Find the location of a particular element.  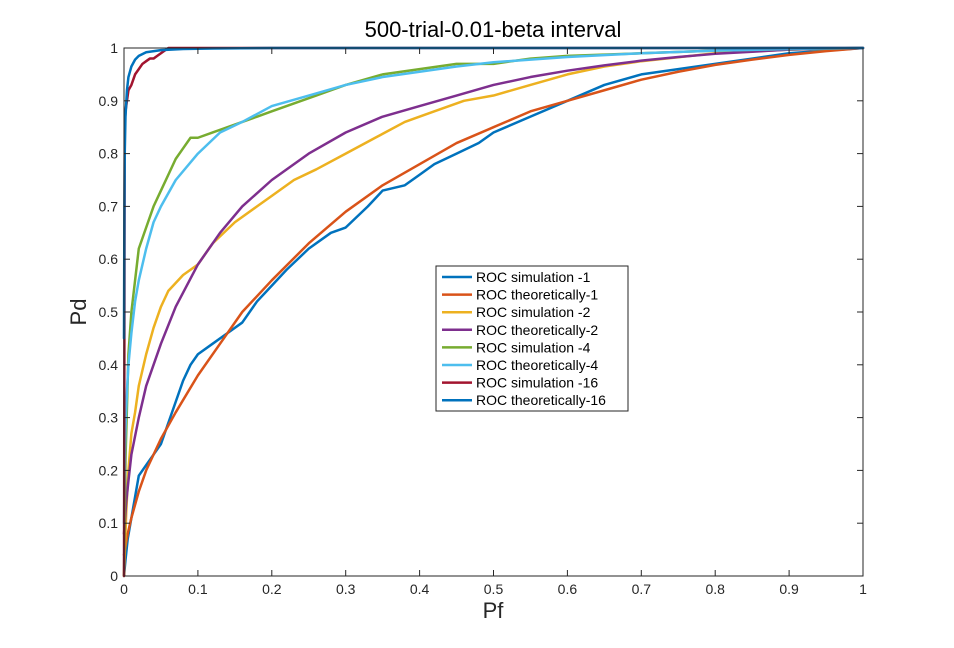

y-axis-label: Pd is located at coordinates (78, 312).